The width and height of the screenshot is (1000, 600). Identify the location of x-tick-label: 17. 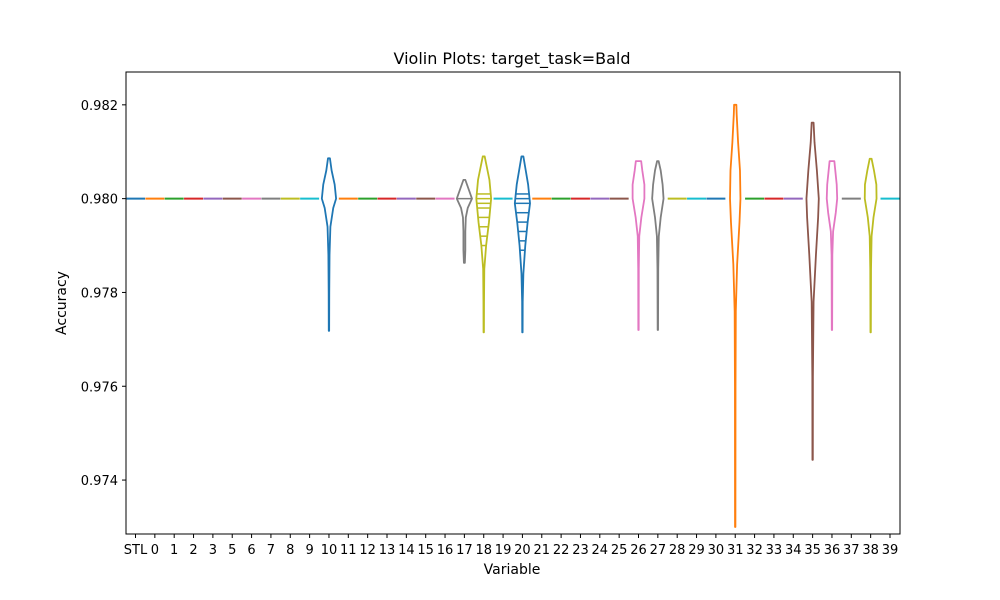
(464, 550).